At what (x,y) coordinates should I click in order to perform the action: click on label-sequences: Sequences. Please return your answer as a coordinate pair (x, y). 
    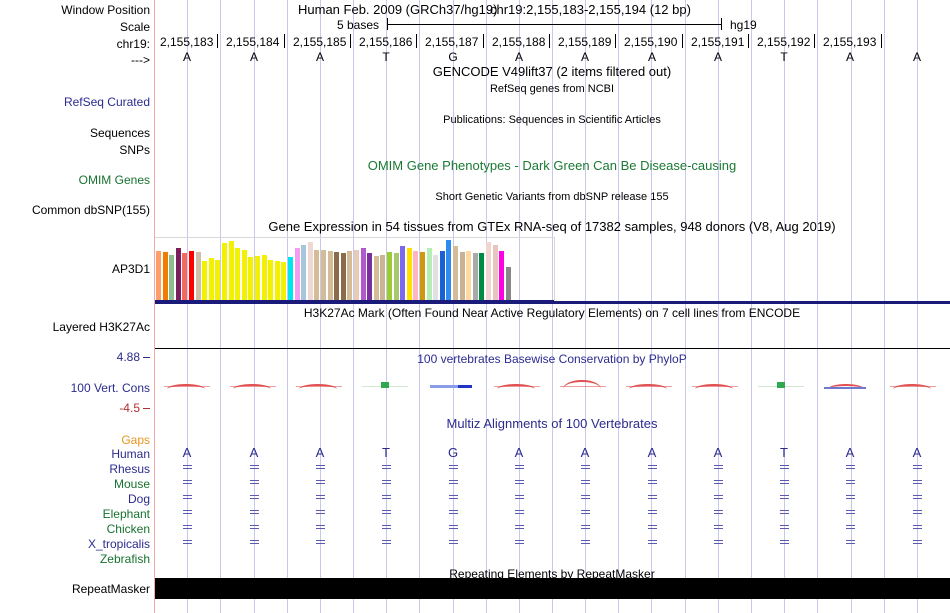
    Looking at the image, I should click on (119, 133).